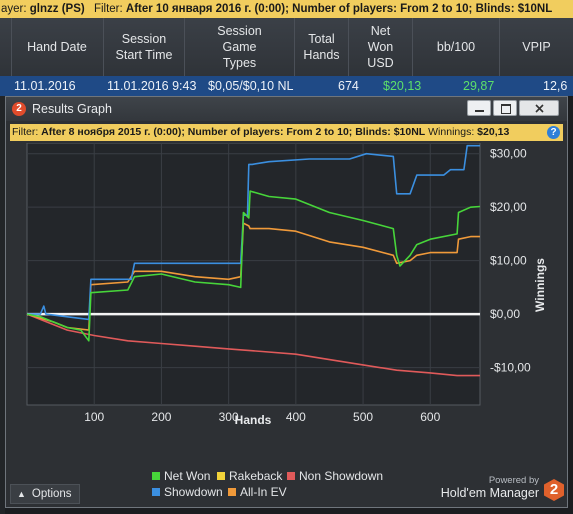 Image resolution: width=573 pixels, height=514 pixels. What do you see at coordinates (322, 47) in the screenshot?
I see `col-total-hands: Total Hands` at bounding box center [322, 47].